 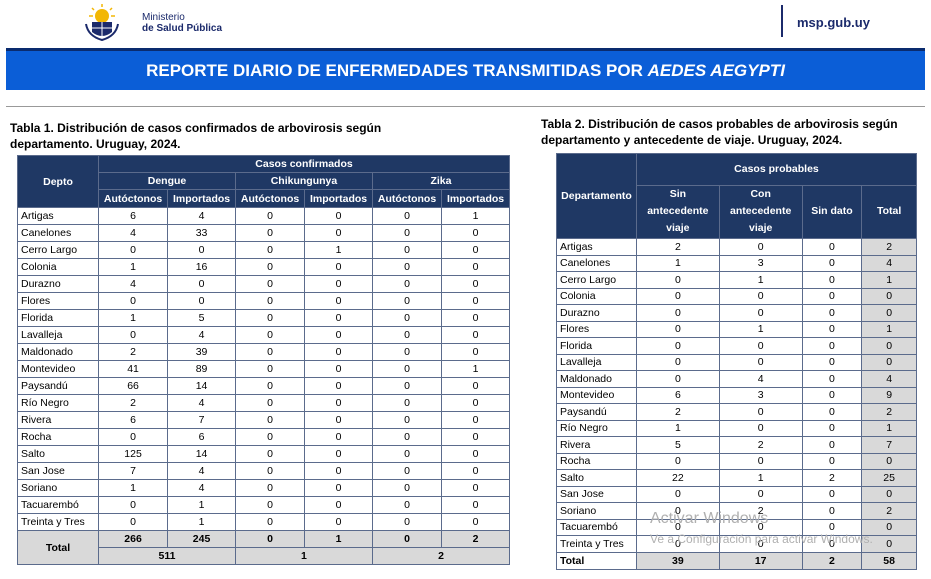 What do you see at coordinates (201, 539) in the screenshot?
I see `total-count: 245` at bounding box center [201, 539].